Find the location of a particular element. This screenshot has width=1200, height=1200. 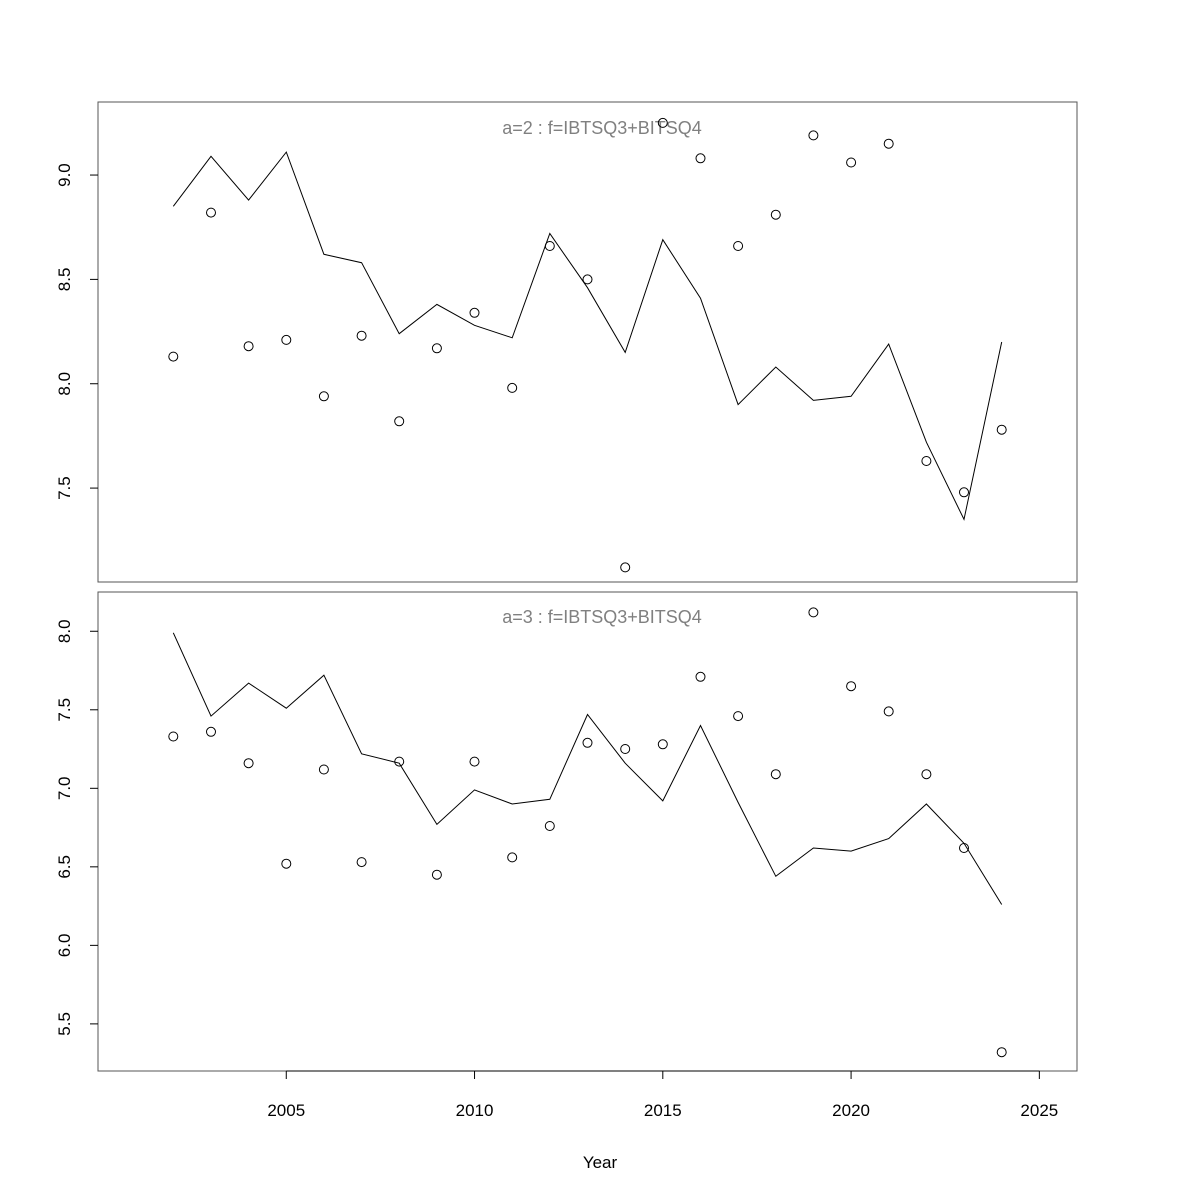

x-tick-label: 2010 is located at coordinates (475, 1110).